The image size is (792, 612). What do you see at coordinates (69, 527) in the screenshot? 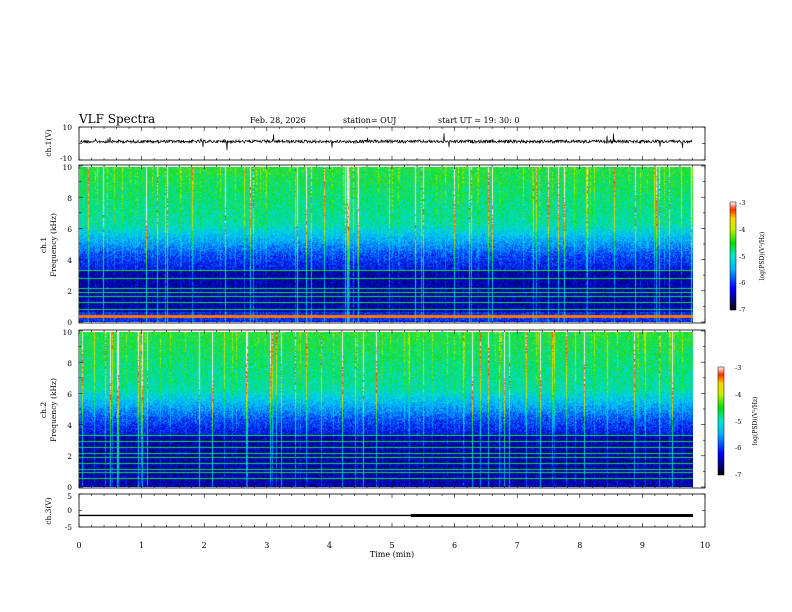
I see `ch3-ytick-bottom: -5` at bounding box center [69, 527].